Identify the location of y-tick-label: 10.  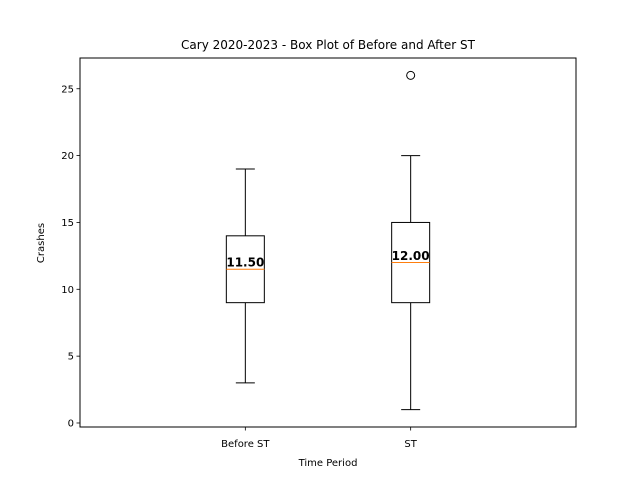
(67, 290).